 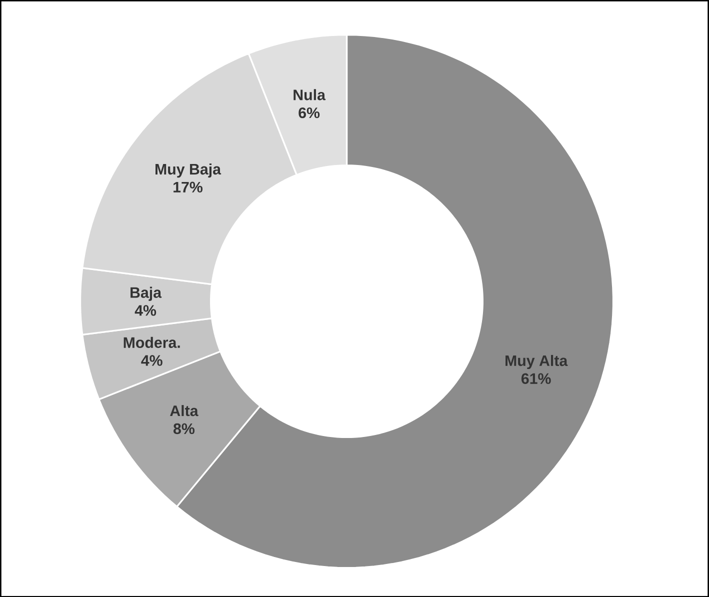 What do you see at coordinates (152, 342) in the screenshot?
I see `slice-label: Modera.` at bounding box center [152, 342].